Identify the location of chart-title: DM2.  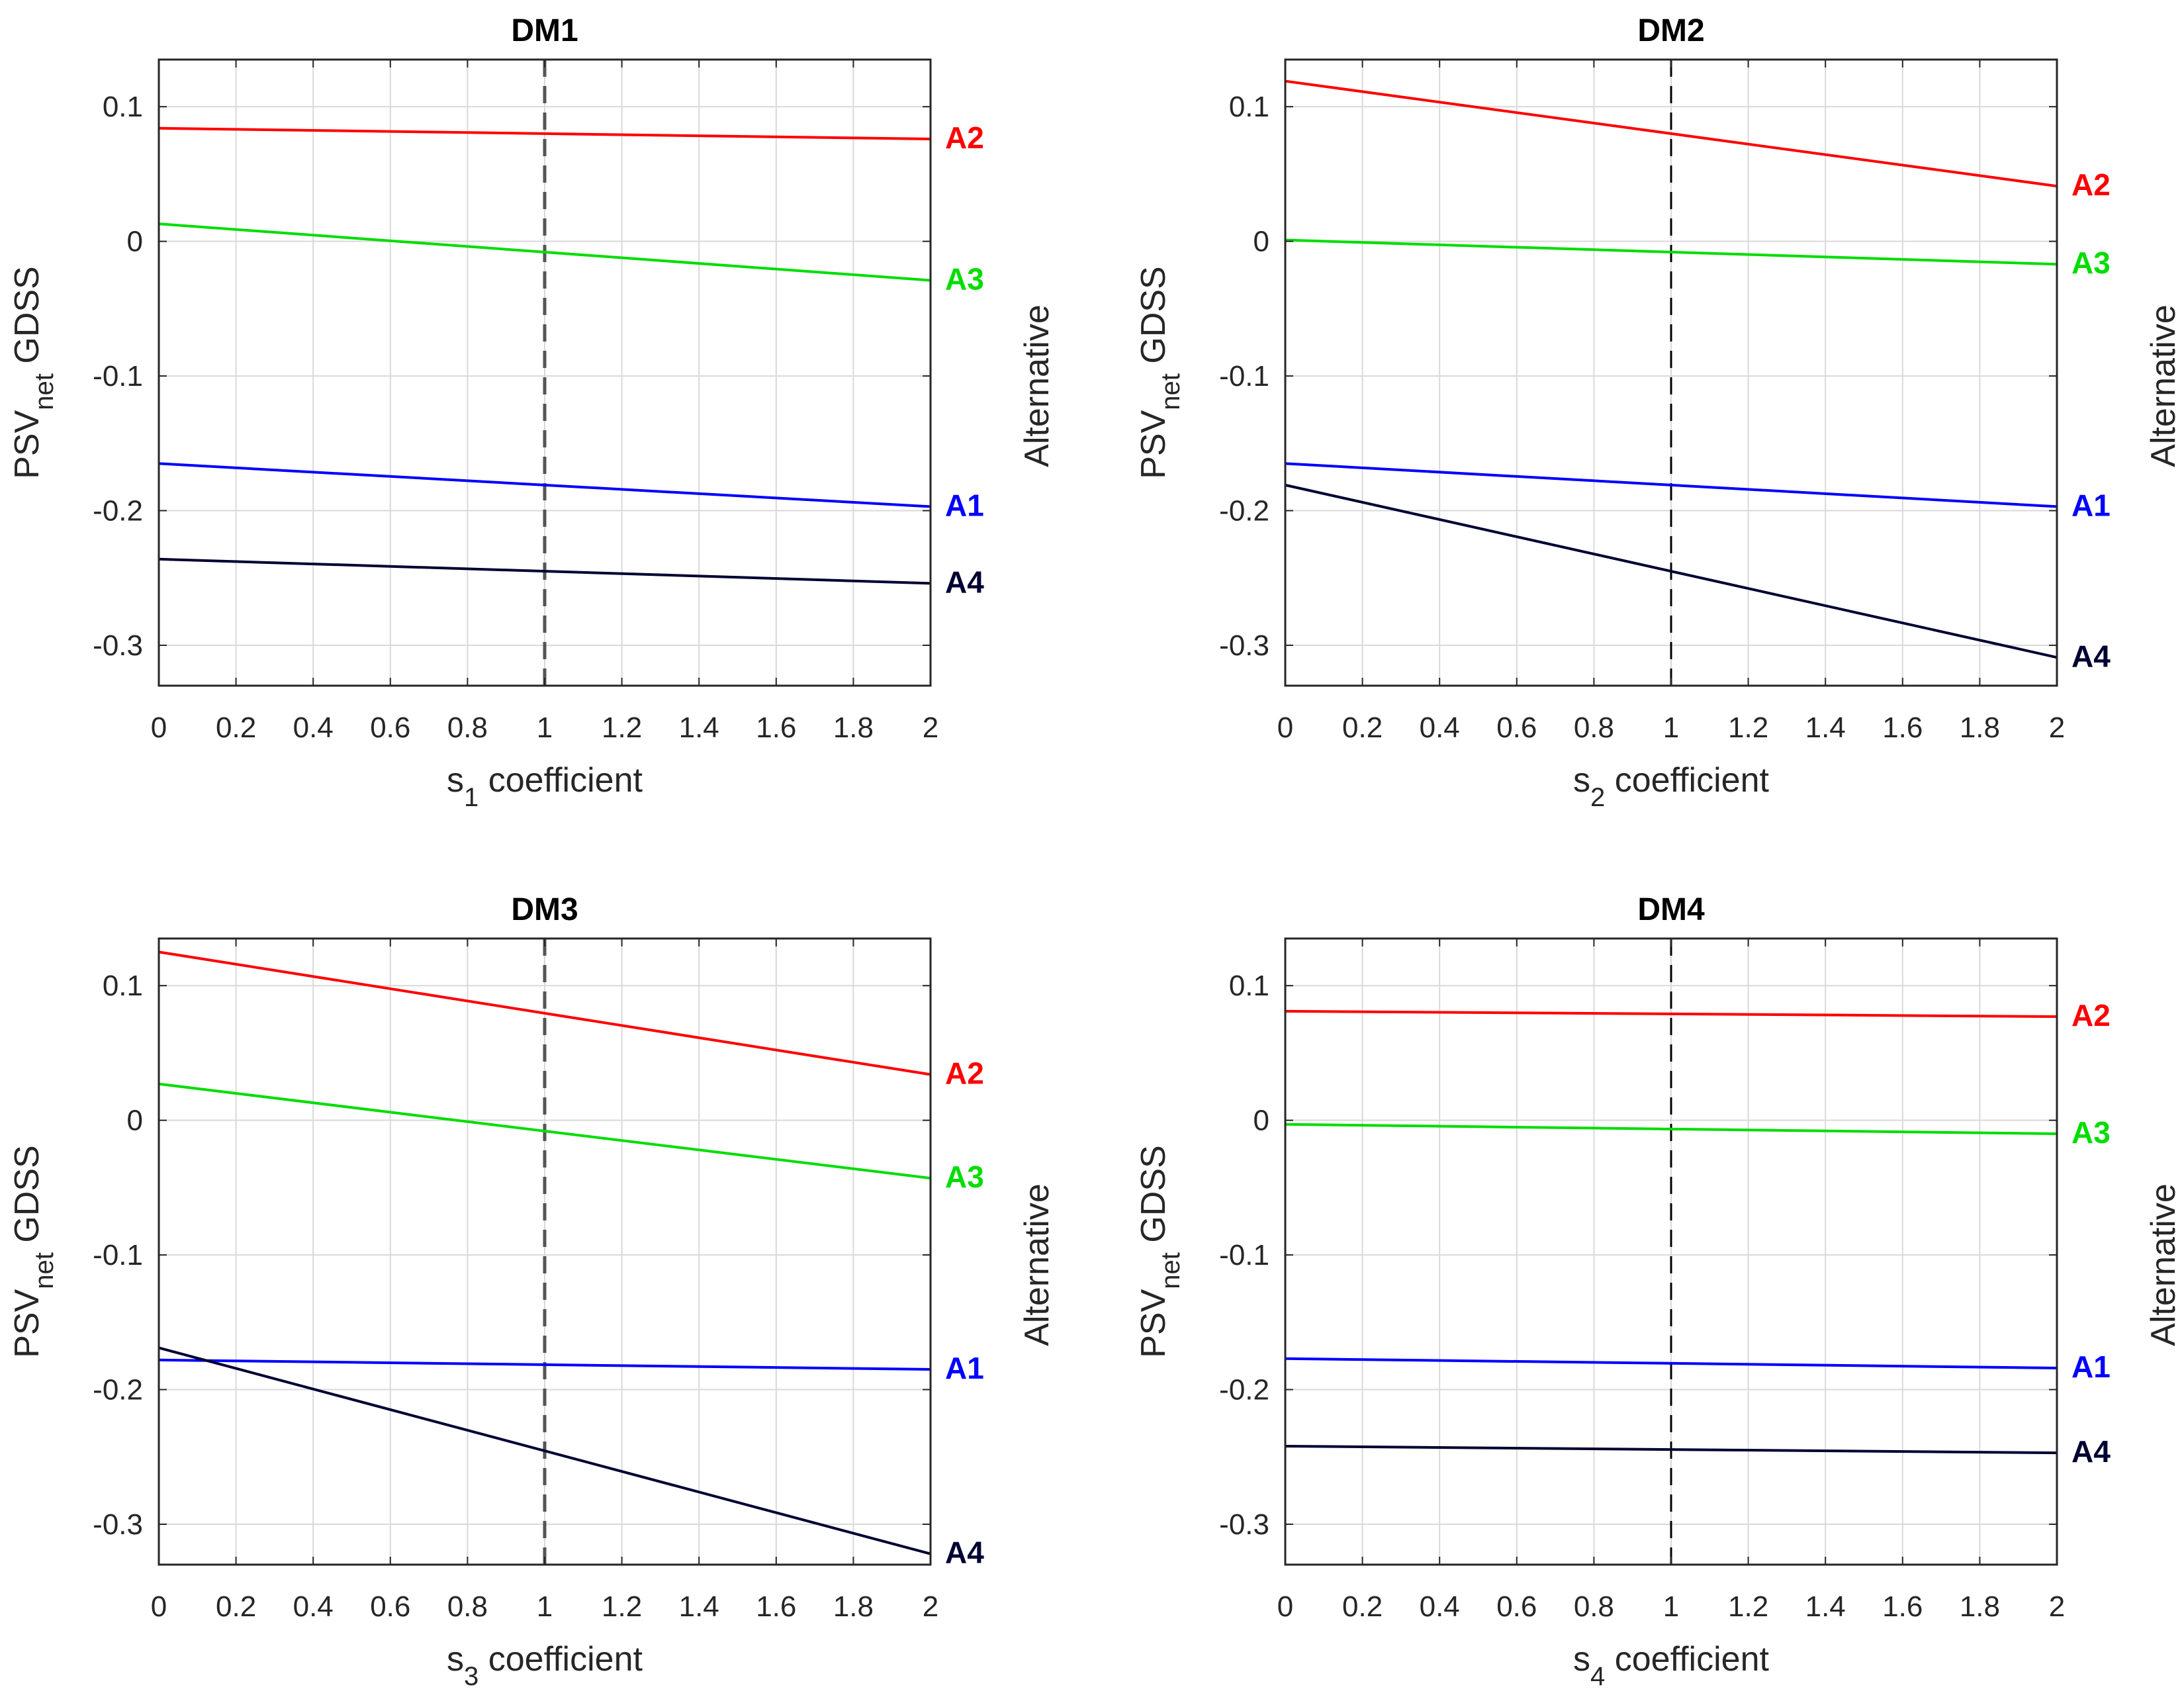
(1670, 30).